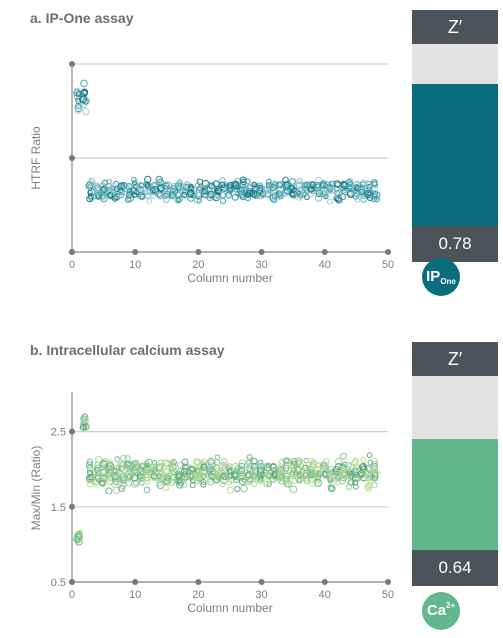  Describe the element at coordinates (455, 463) in the screenshot. I see `zprime-track-b` at that location.